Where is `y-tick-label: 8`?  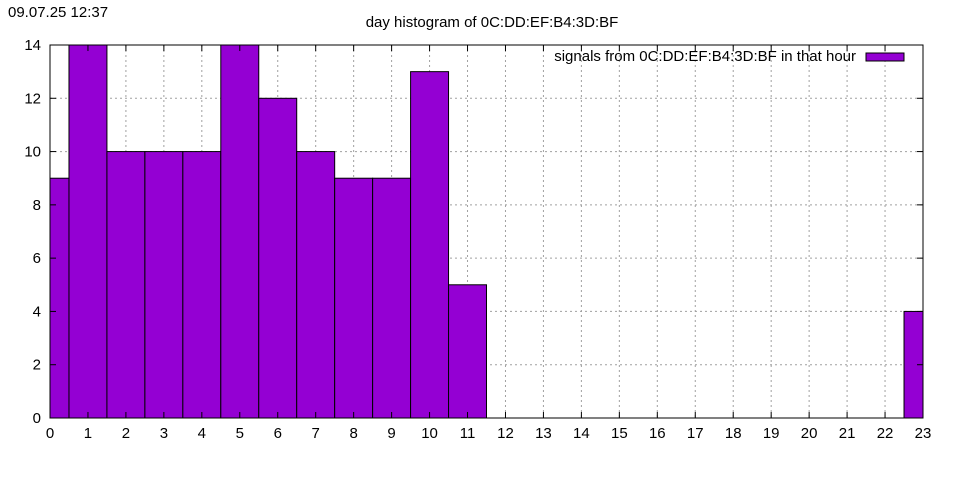
y-tick-label: 8 is located at coordinates (37, 205).